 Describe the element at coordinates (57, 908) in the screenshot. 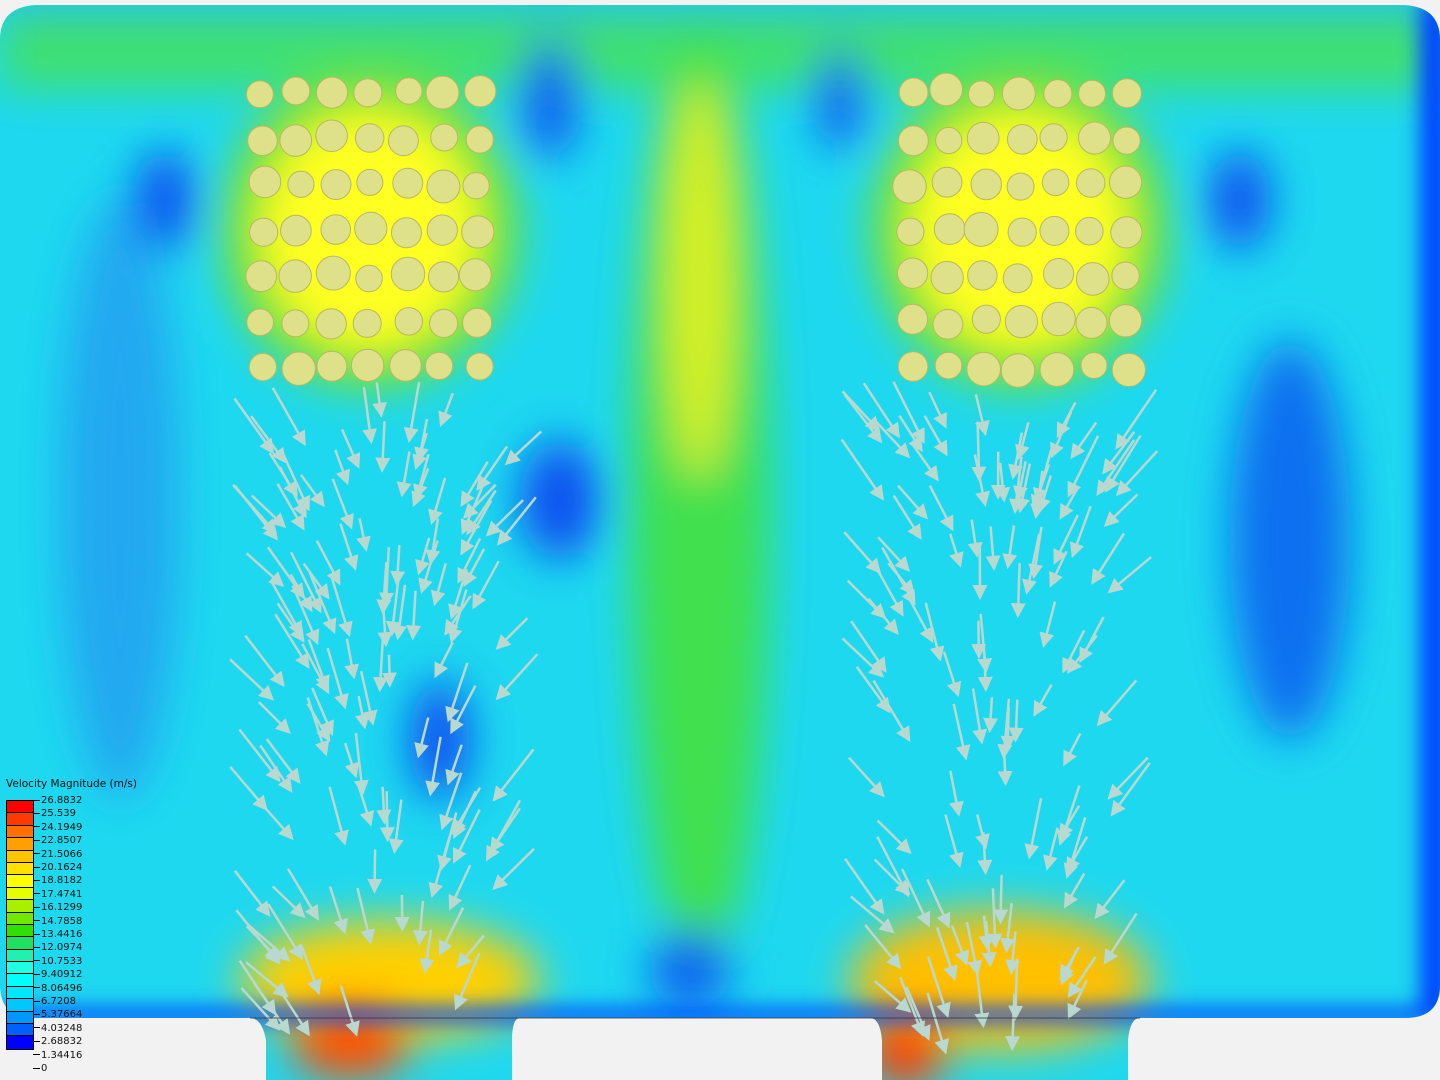

I see `legend-tick-label: 16.1299` at that location.